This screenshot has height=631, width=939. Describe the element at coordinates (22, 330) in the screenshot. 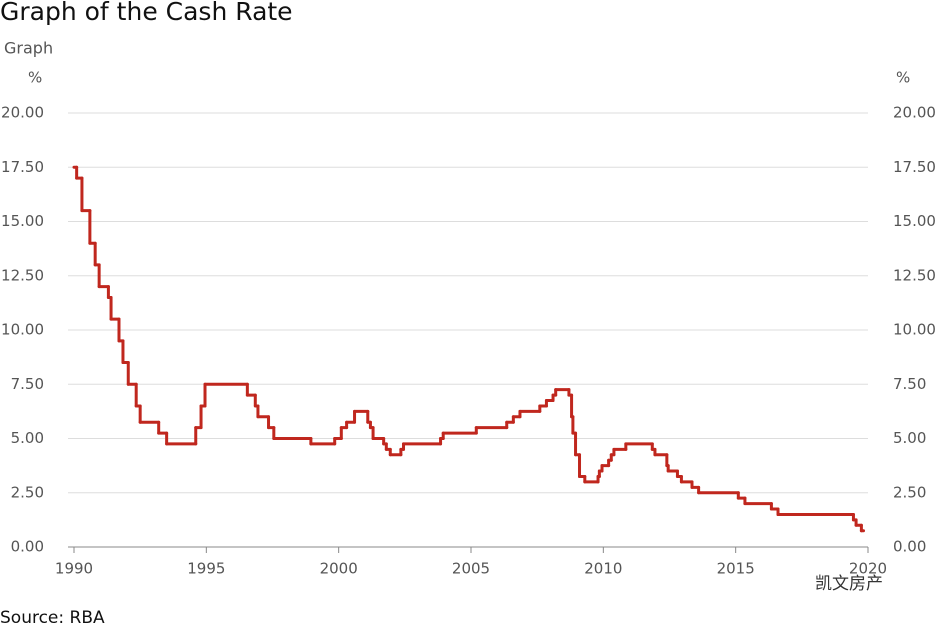

I see `y-tick-label: 10.00` at that location.